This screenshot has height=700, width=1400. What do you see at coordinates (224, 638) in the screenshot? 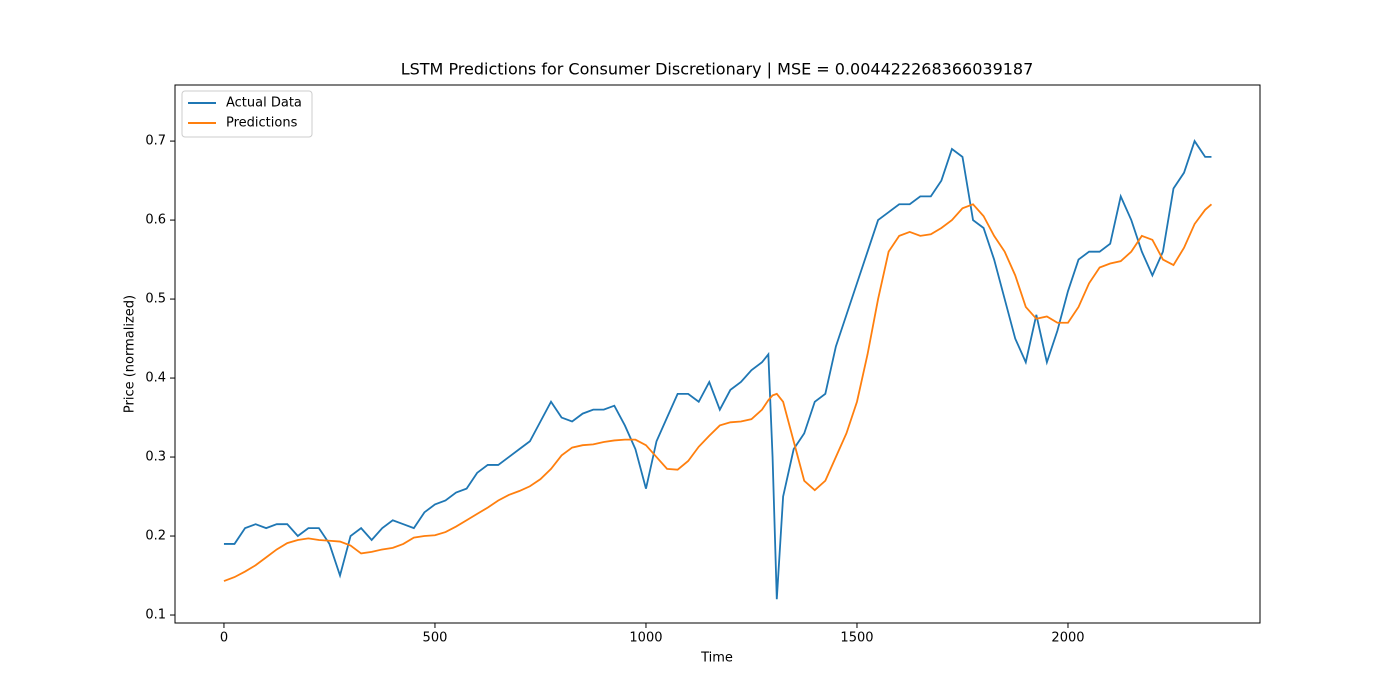
I see `x-tick-label: 0` at bounding box center [224, 638].